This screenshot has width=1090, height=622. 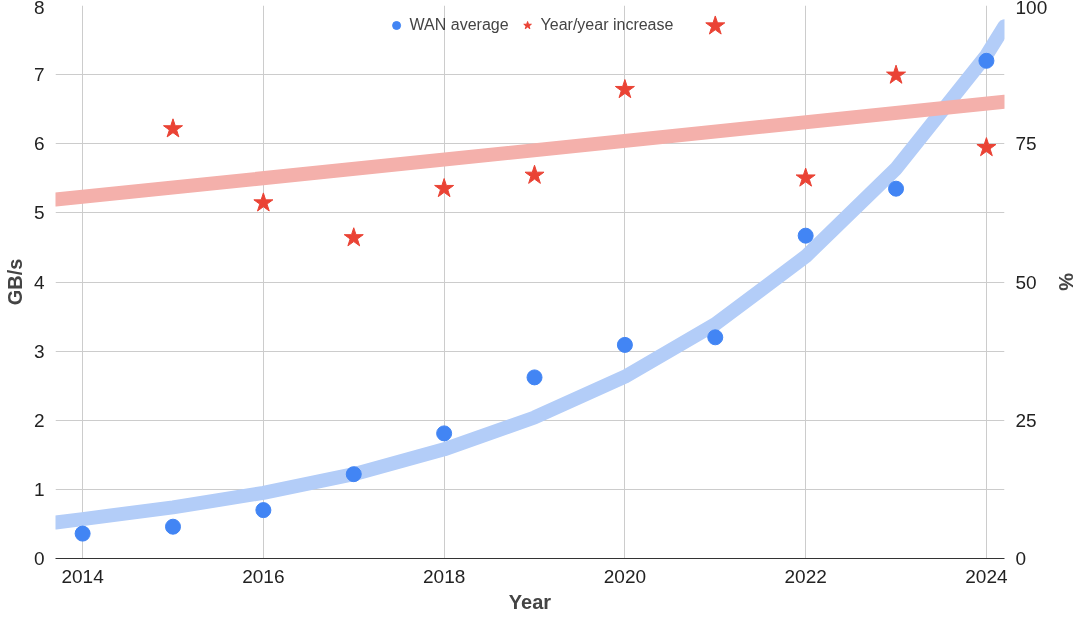 What do you see at coordinates (625, 576) in the screenshot?
I see `x-tick-label: 2020` at bounding box center [625, 576].